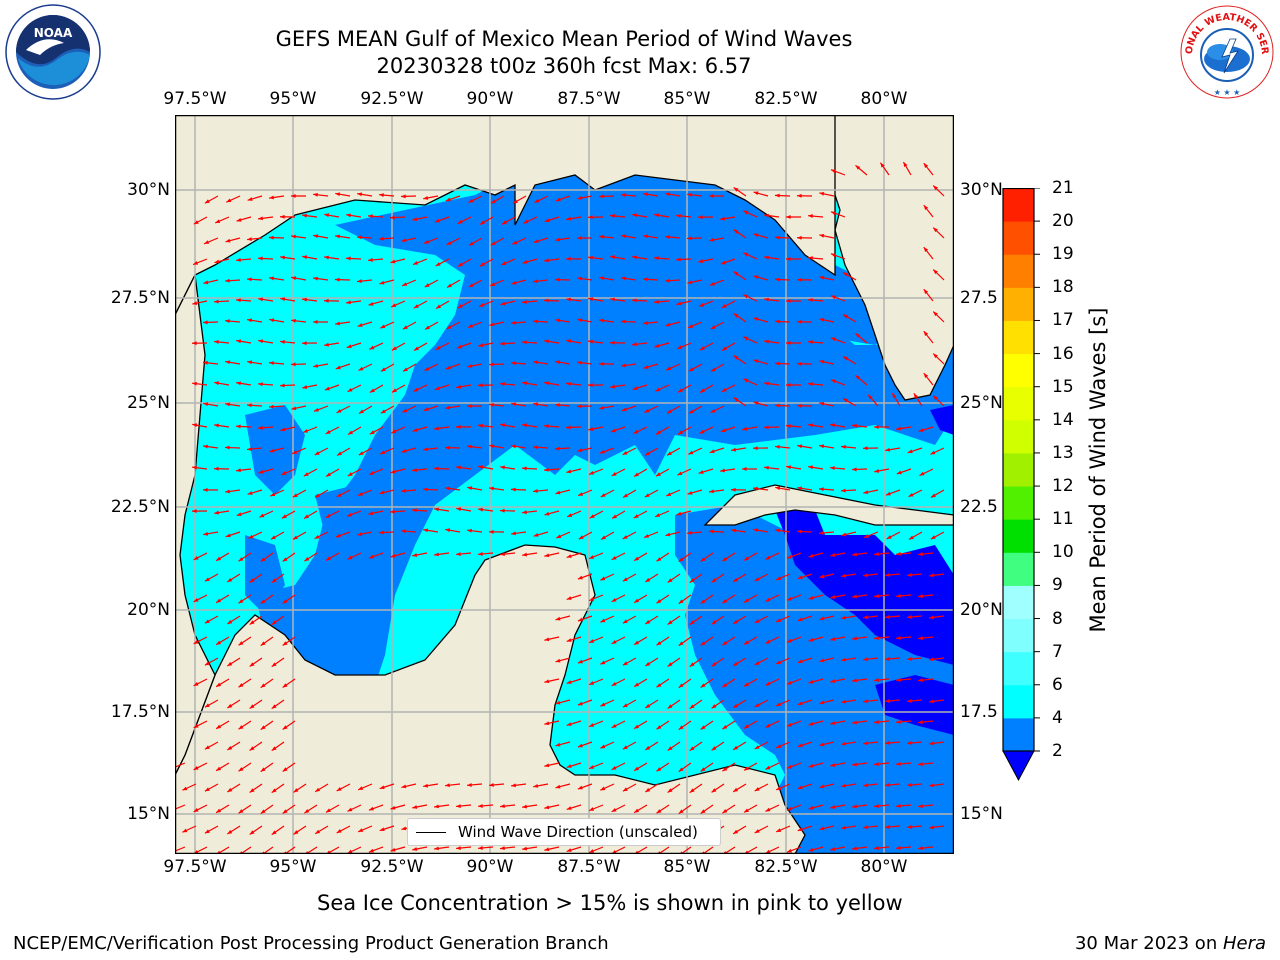 This screenshot has height=960, width=1280. What do you see at coordinates (431, 832) in the screenshot?
I see `legend-line-sample` at bounding box center [431, 832].